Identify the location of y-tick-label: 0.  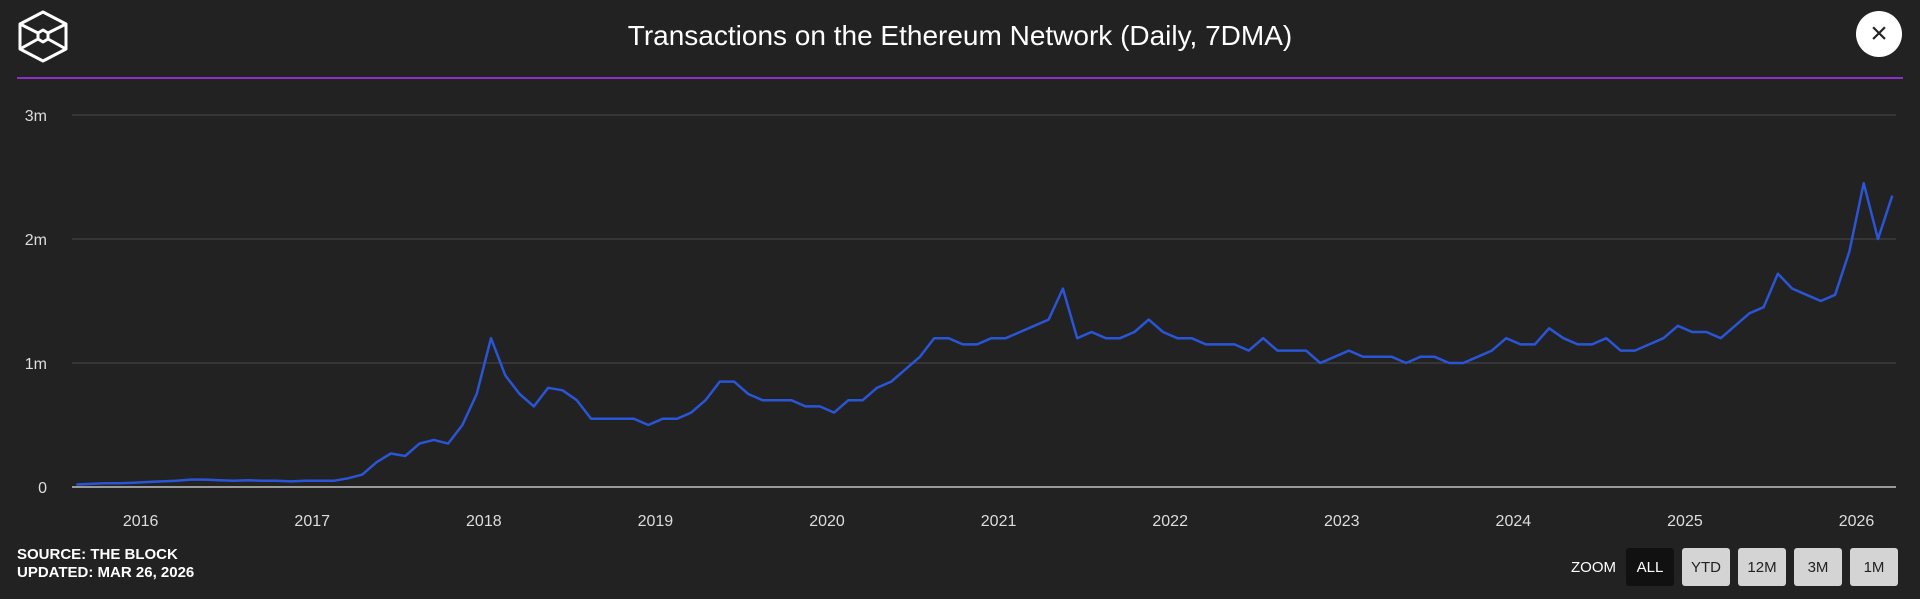
(42, 488).